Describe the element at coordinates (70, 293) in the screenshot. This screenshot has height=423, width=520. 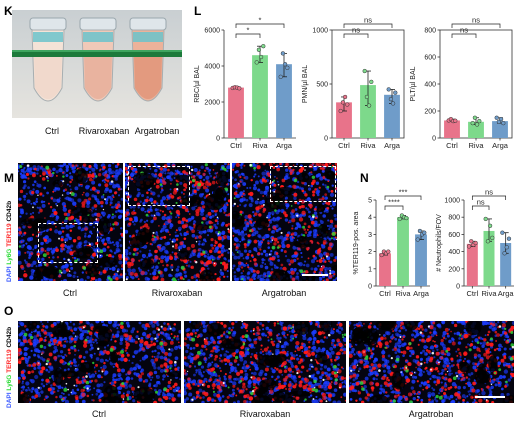
I see `micro-m-label-ctrl: Ctrl` at that location.